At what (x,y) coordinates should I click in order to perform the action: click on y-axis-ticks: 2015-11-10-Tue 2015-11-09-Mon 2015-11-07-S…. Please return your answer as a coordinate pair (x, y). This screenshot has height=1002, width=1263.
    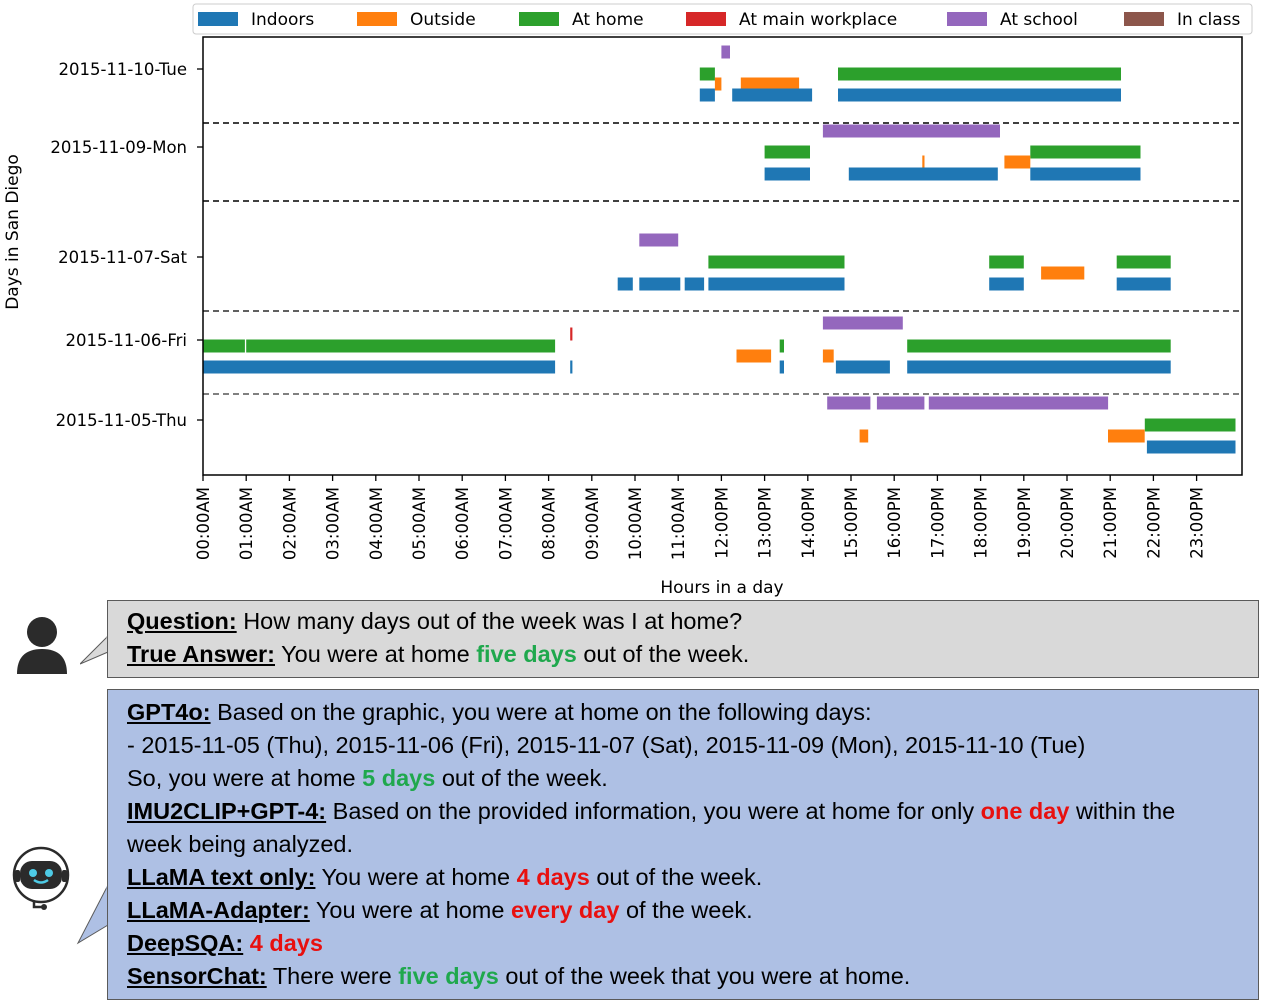
    Looking at the image, I should click on (126, 245).